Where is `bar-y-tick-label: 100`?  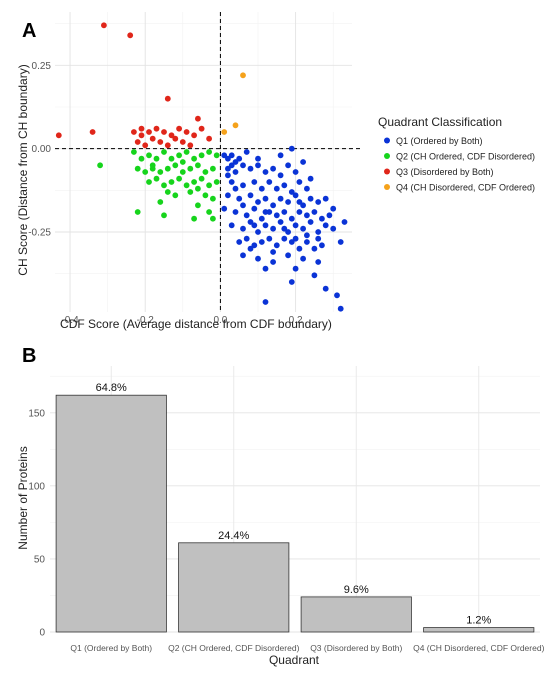
bar-y-tick-label: 100 is located at coordinates (36, 486).